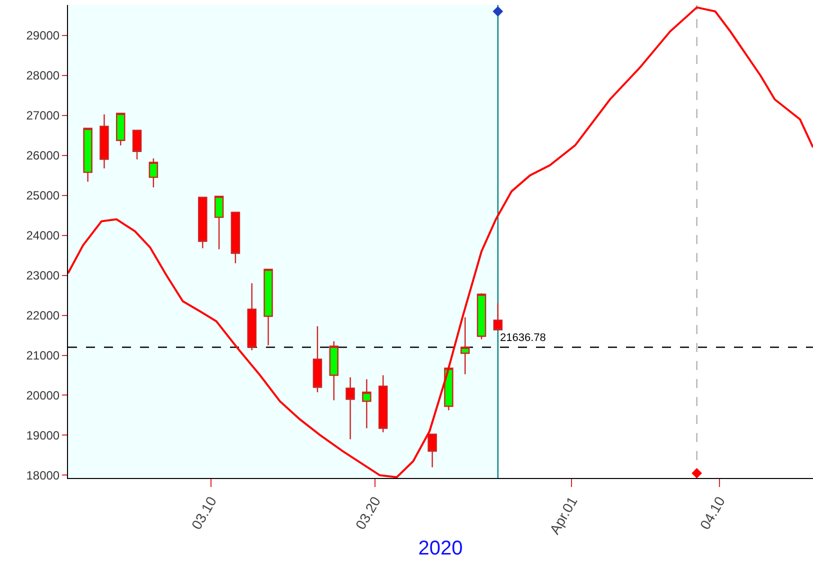  Describe the element at coordinates (440, 548) in the screenshot. I see `x-axis-title: 2020` at that location.